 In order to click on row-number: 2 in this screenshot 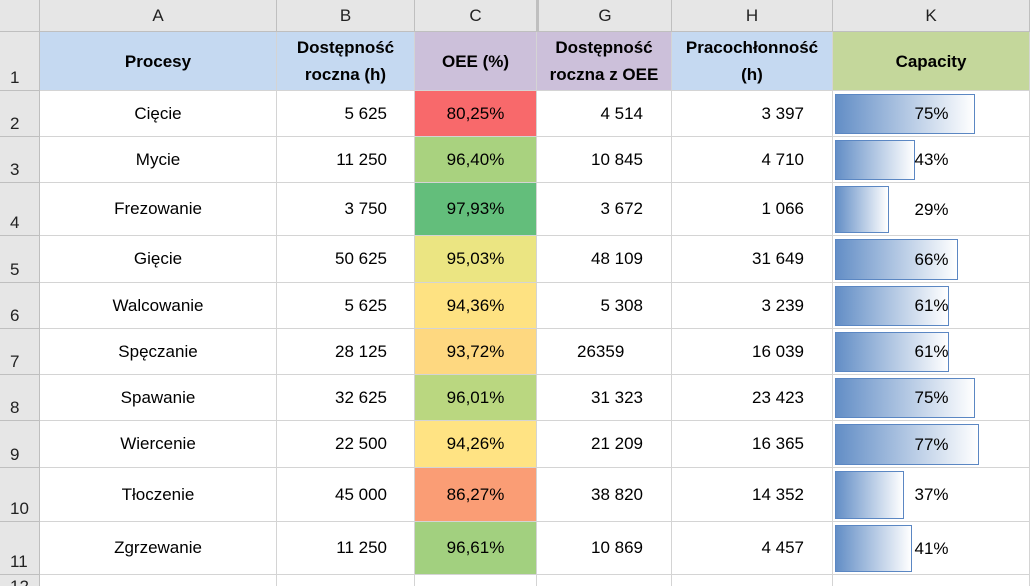, I will do `click(20, 114)`.